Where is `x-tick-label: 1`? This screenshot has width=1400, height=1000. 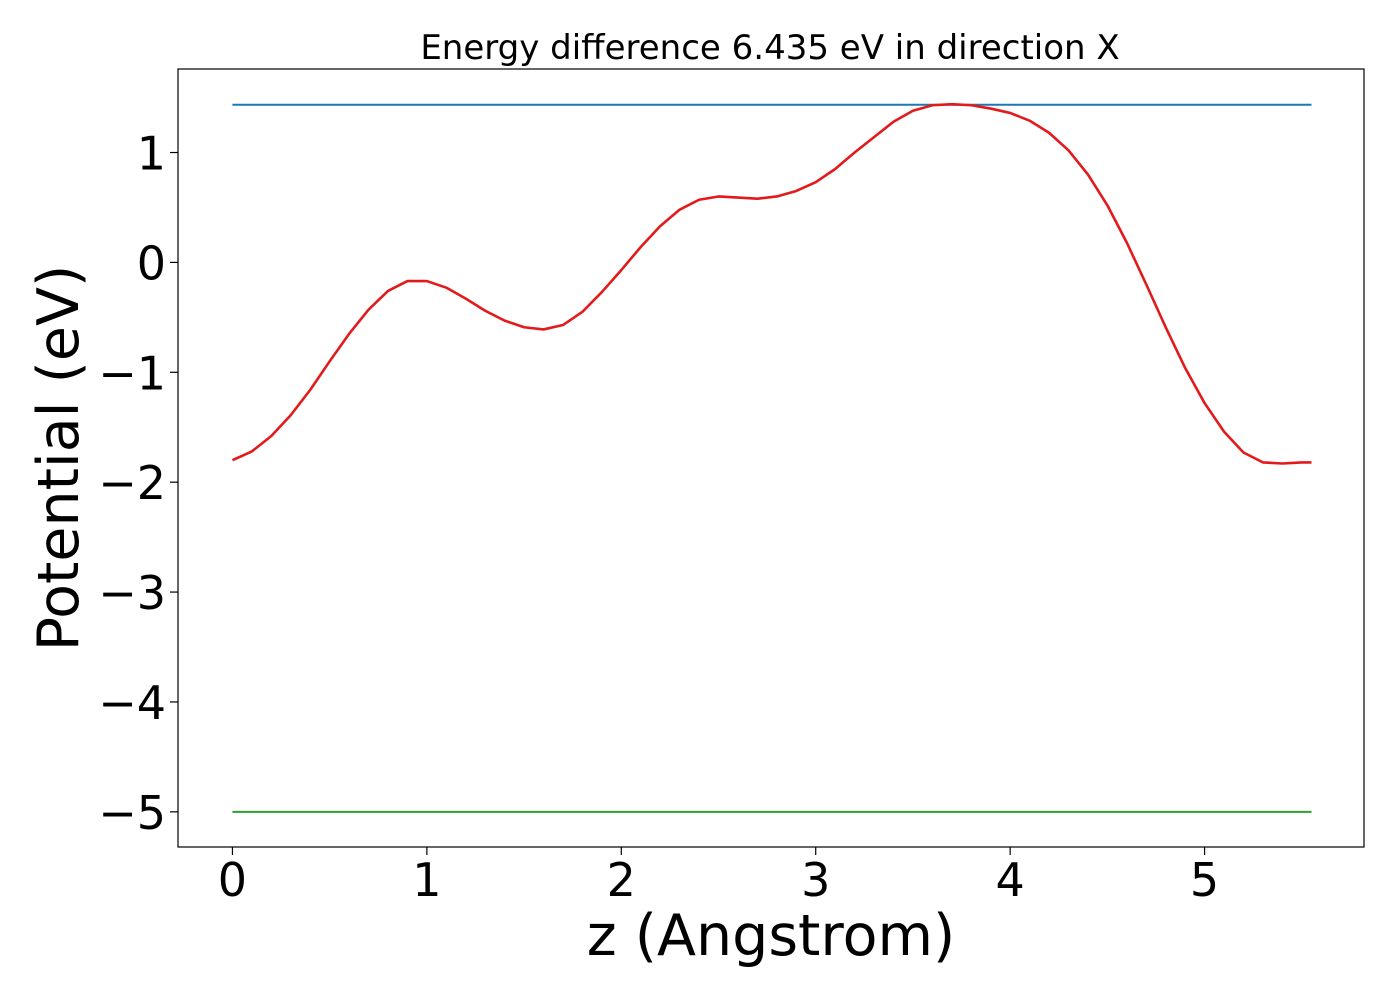
x-tick-label: 1 is located at coordinates (426, 880).